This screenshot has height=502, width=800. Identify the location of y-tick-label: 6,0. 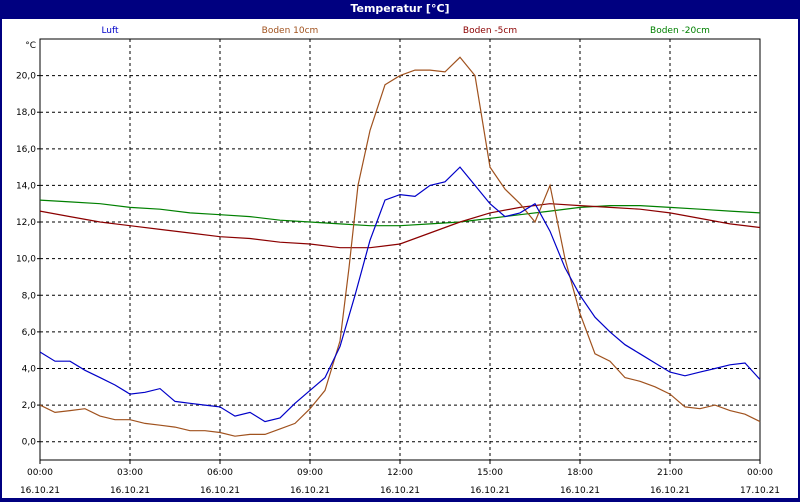
(29, 333).